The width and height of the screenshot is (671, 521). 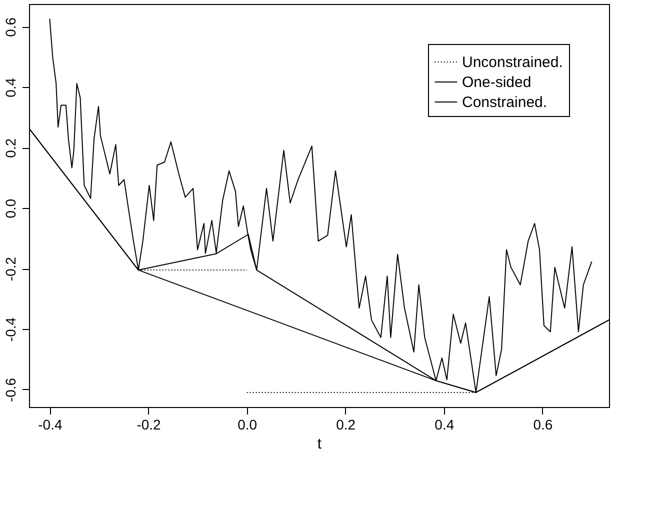 I want to click on x-tick-label: -0.2, so click(x=149, y=424).